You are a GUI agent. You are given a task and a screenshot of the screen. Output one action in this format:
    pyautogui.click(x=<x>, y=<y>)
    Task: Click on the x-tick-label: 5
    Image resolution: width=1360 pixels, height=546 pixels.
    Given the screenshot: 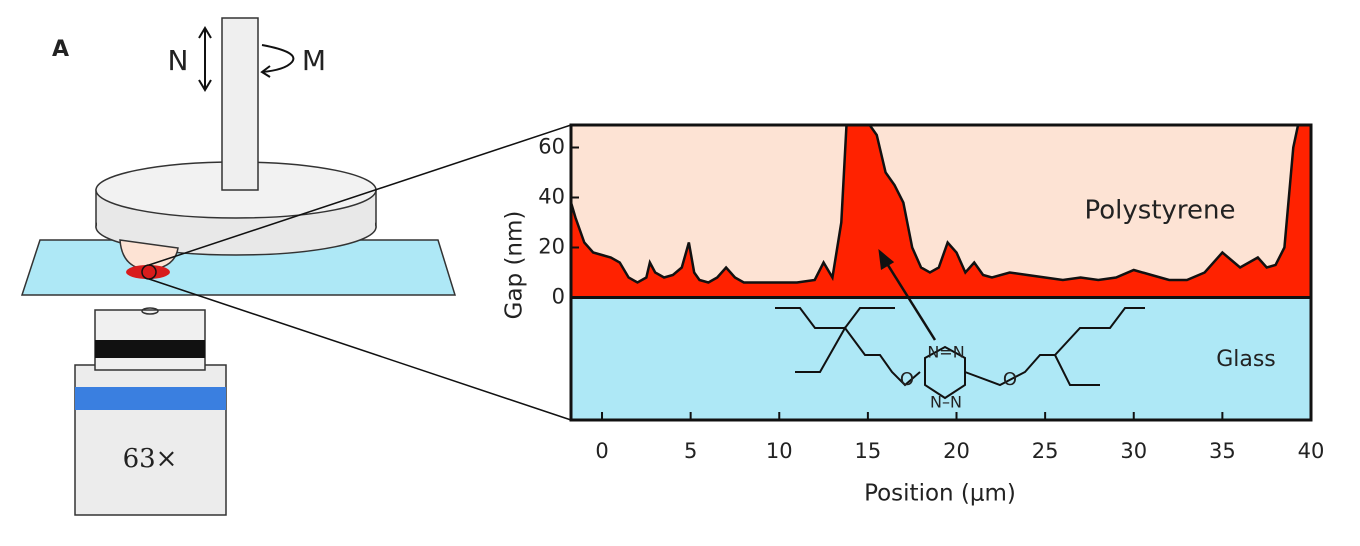 What is the action you would take?
    pyautogui.click(x=690, y=451)
    